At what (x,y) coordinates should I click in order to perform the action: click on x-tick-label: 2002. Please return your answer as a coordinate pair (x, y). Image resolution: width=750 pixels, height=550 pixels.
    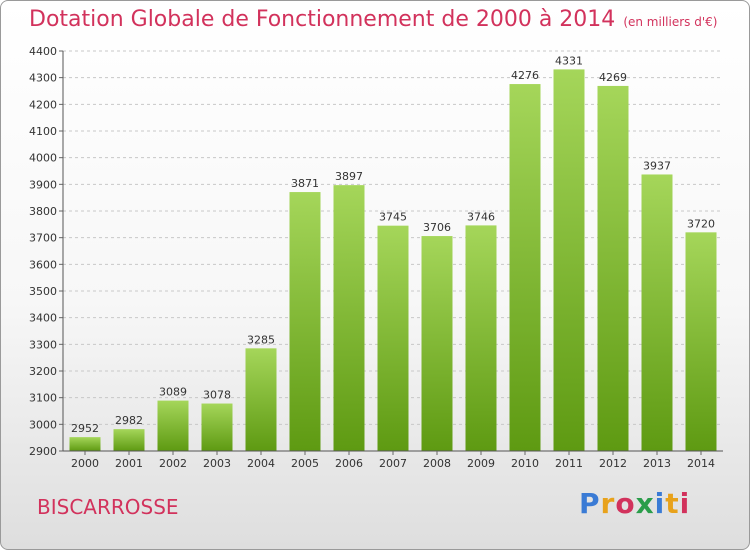
    Looking at the image, I should click on (173, 463).